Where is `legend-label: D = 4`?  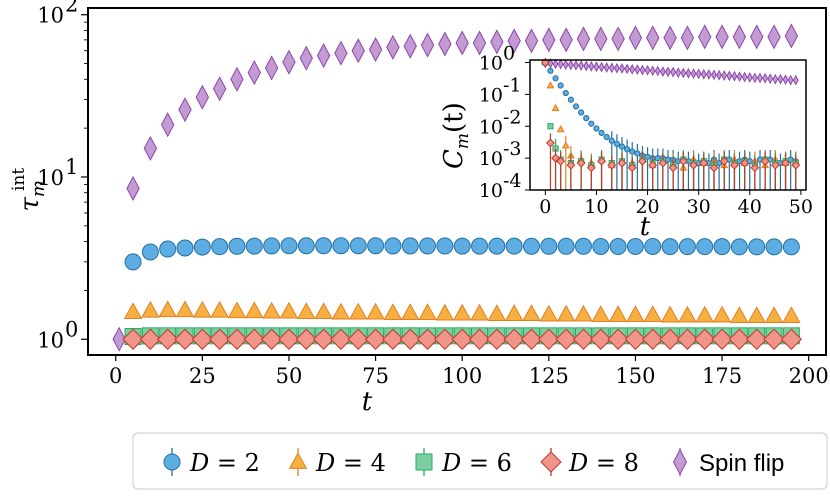 legend-label: D = 4 is located at coordinates (350, 463).